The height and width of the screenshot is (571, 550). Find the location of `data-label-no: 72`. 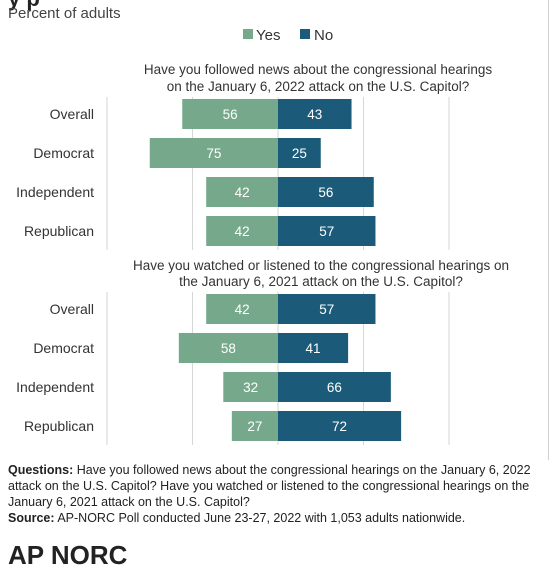

data-label-no: 72 is located at coordinates (339, 426).